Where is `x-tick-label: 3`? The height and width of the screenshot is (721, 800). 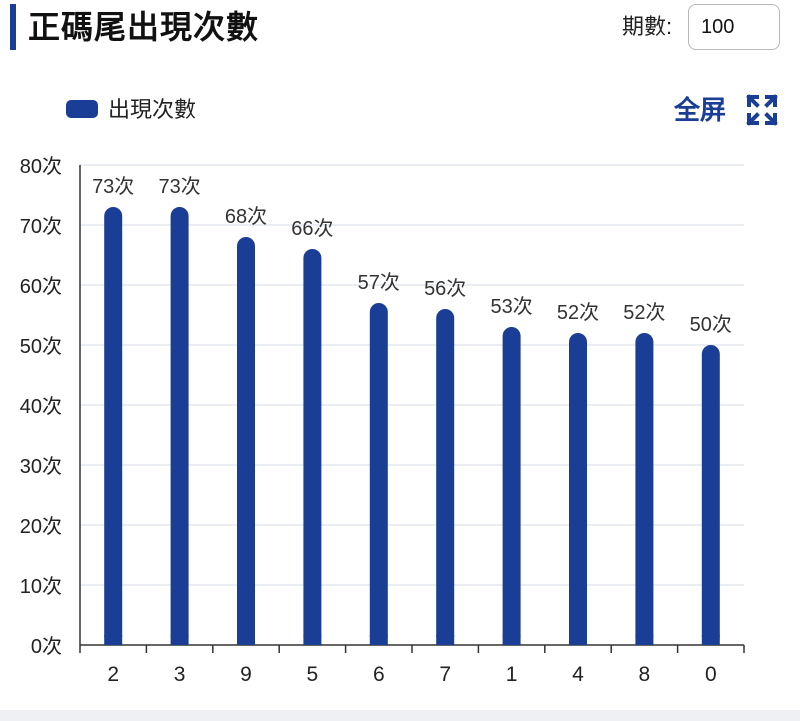
x-tick-label: 3 is located at coordinates (180, 674).